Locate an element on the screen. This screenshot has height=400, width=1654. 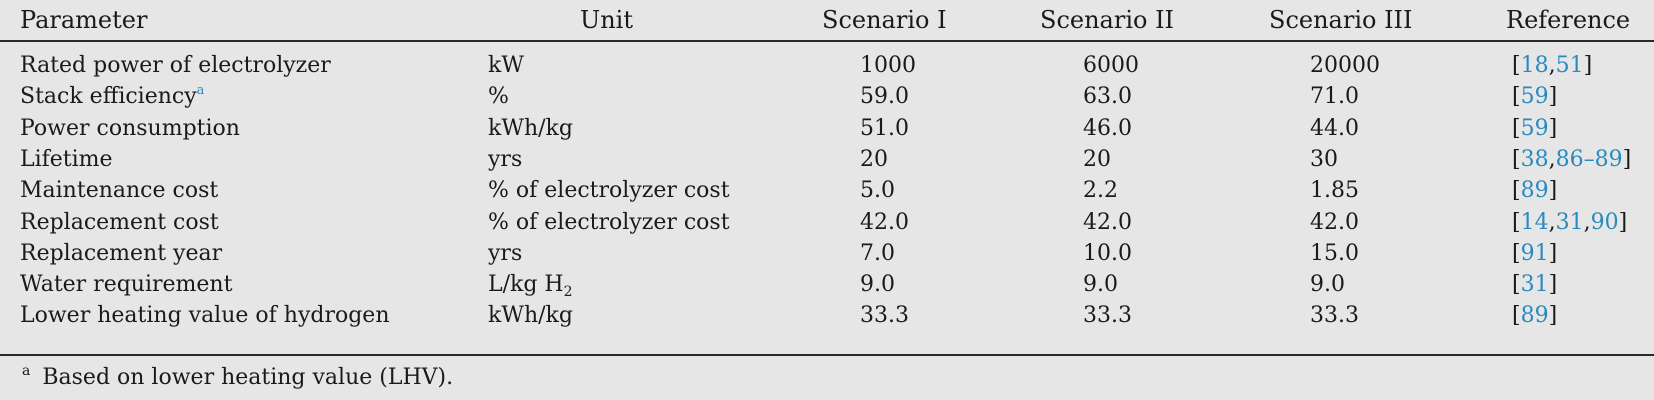
cell-reference: [38,86–89] is located at coordinates (1571, 160).